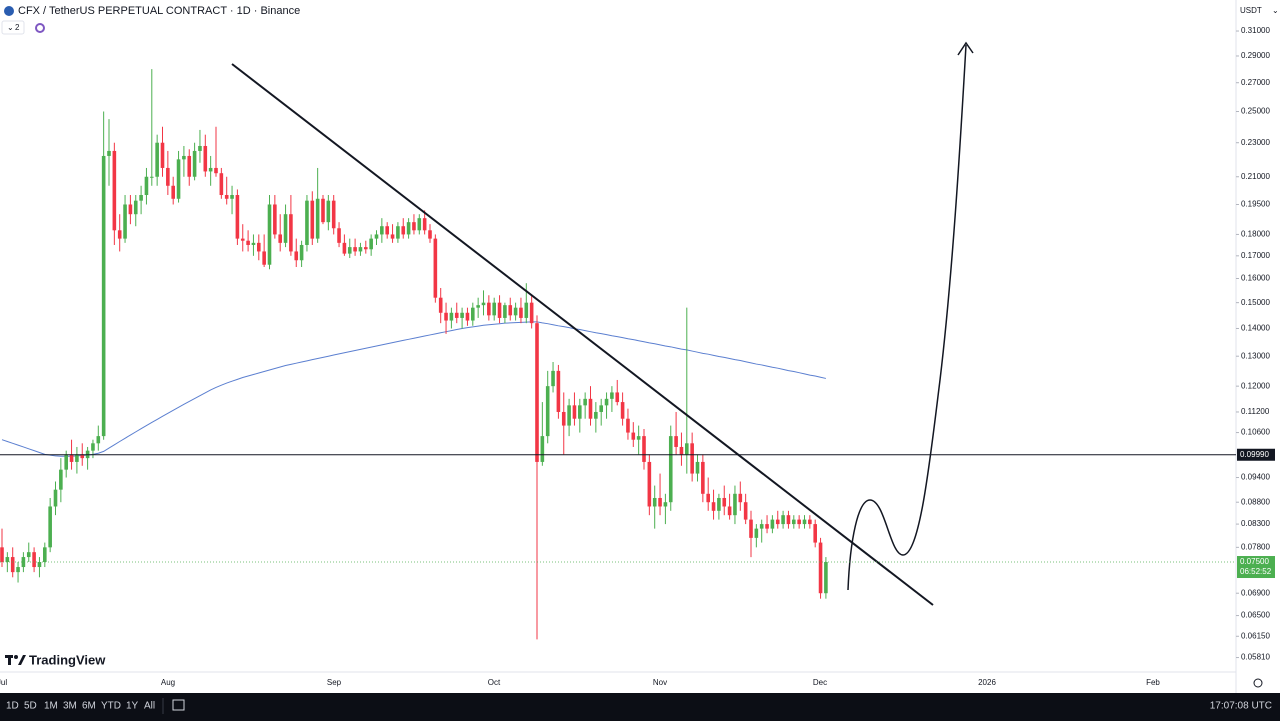  Describe the element at coordinates (820, 682) in the screenshot. I see `x-tick-label: Dec` at that location.